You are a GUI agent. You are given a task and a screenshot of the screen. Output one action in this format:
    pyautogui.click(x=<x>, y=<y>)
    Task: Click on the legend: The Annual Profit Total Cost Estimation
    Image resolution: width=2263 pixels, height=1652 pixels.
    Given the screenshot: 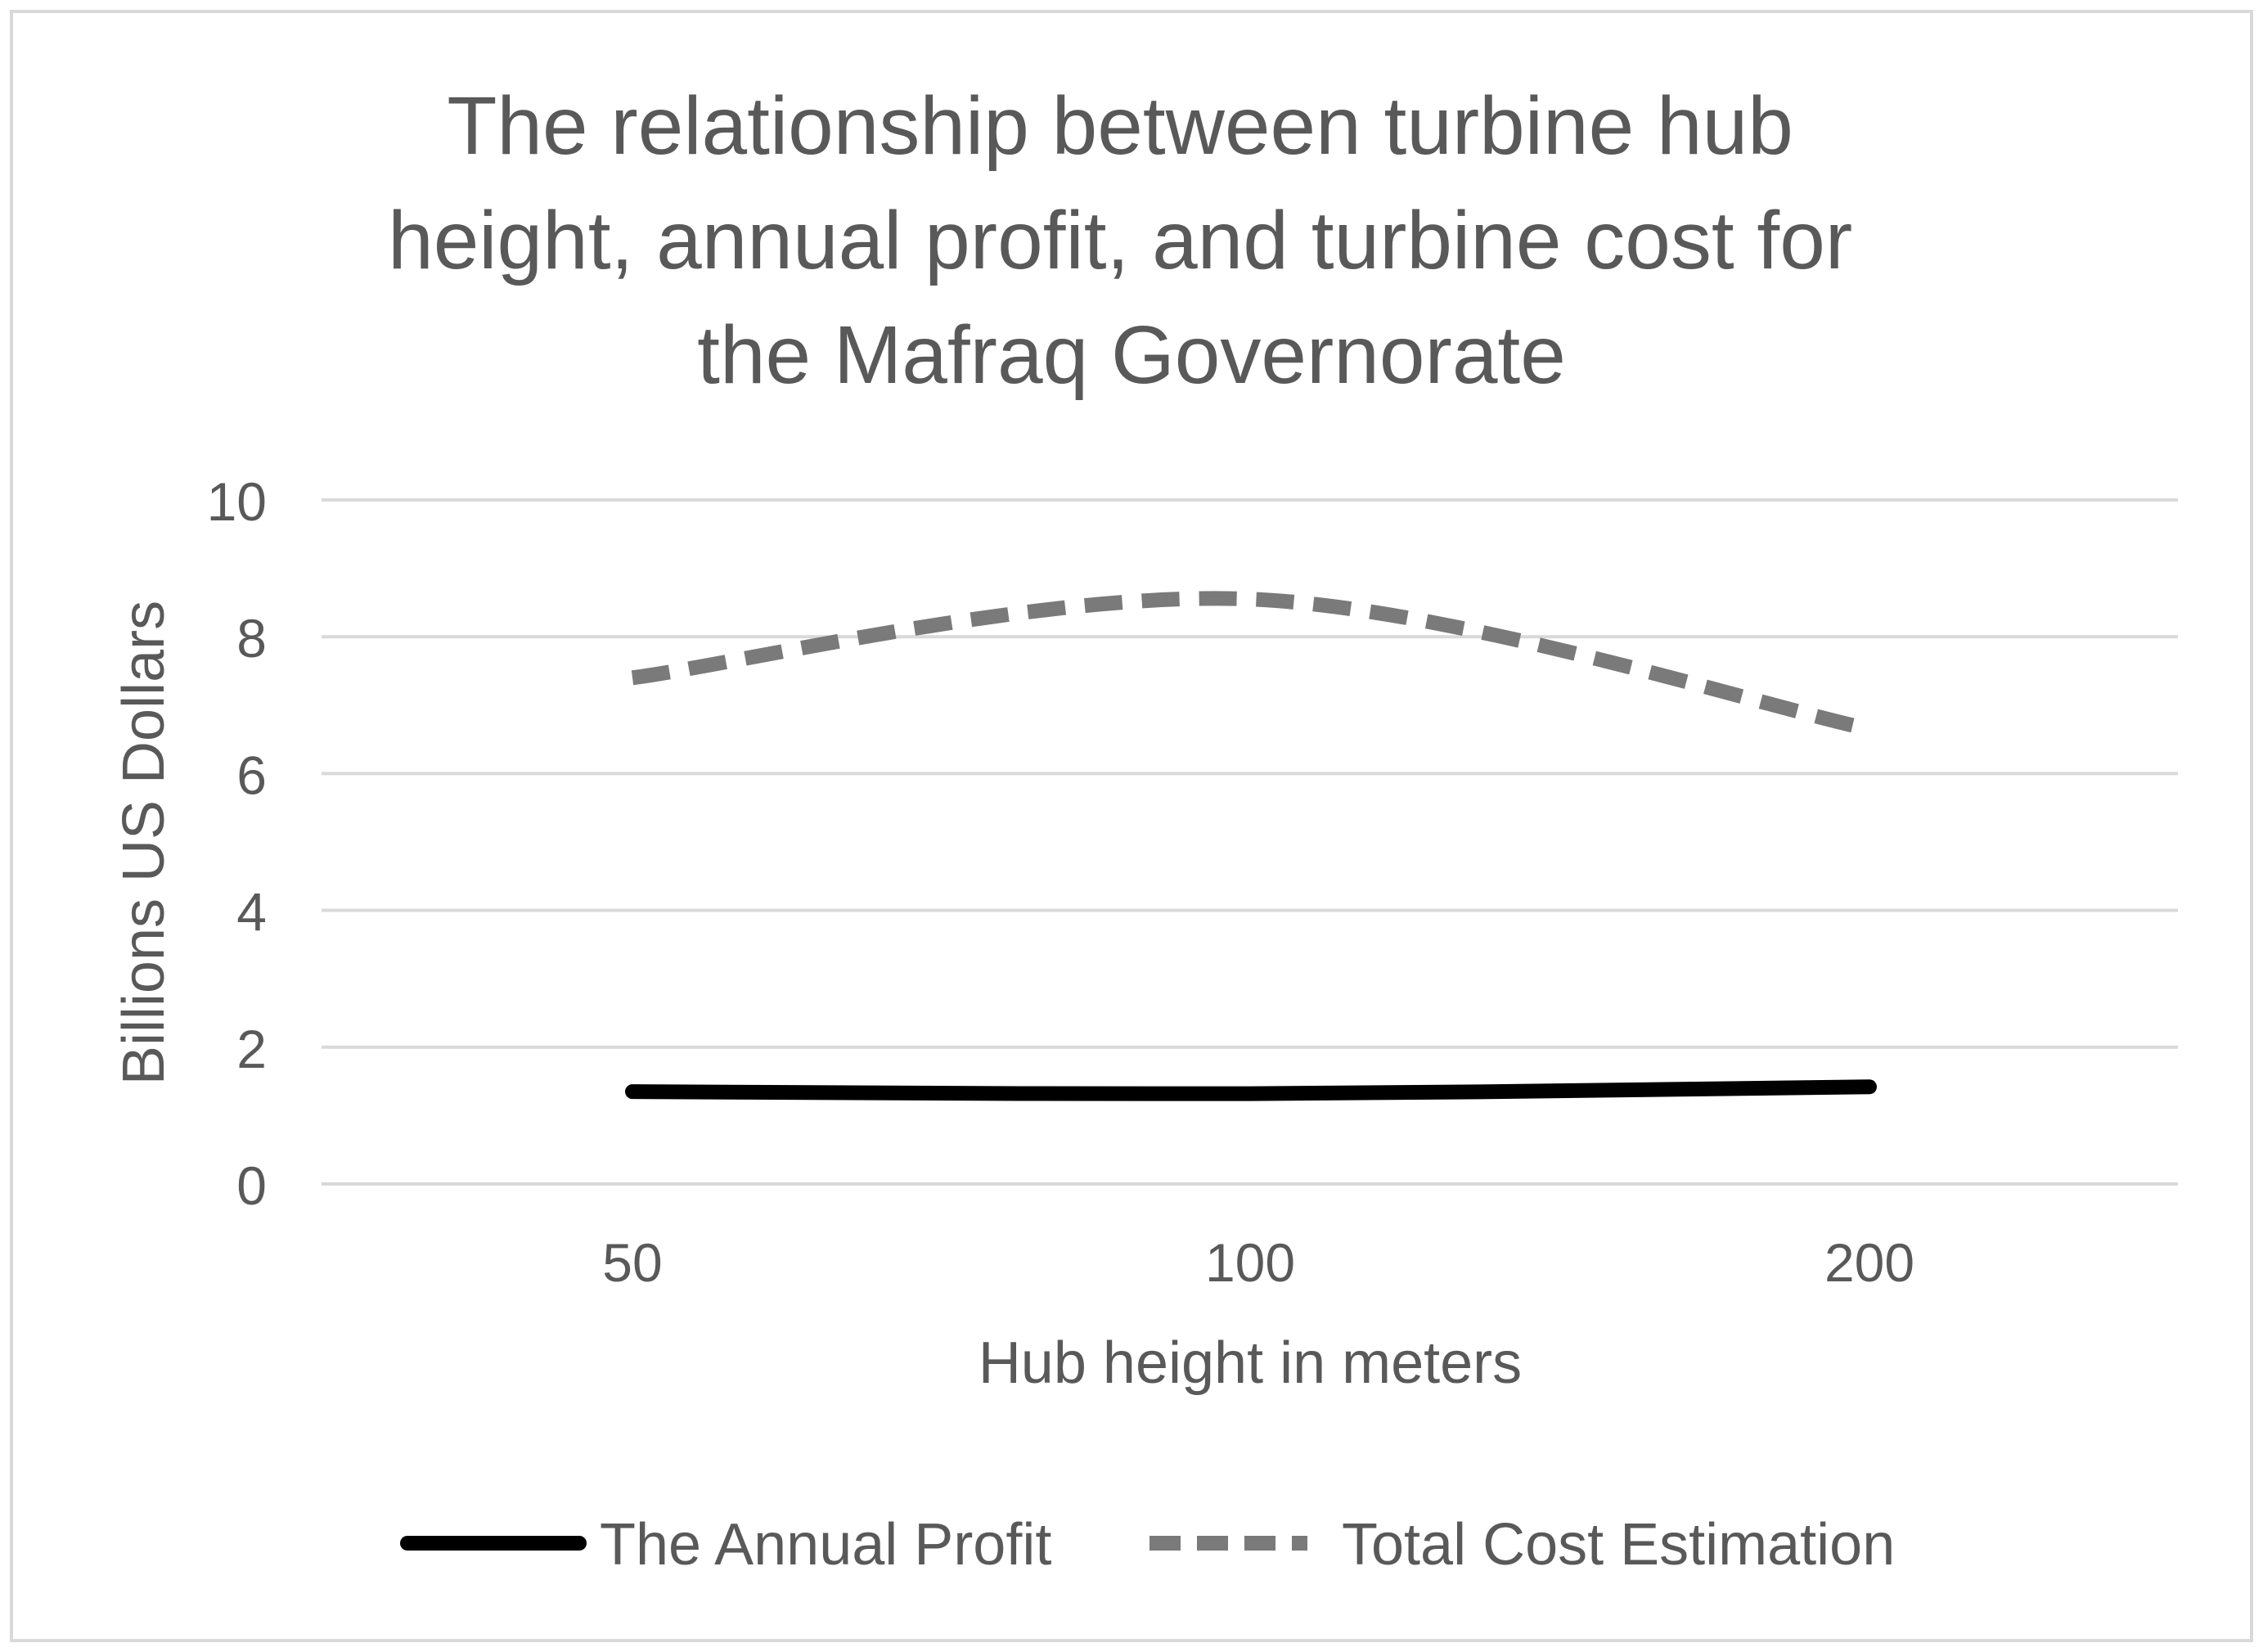 What is the action you would take?
    pyautogui.click(x=1147, y=1545)
    